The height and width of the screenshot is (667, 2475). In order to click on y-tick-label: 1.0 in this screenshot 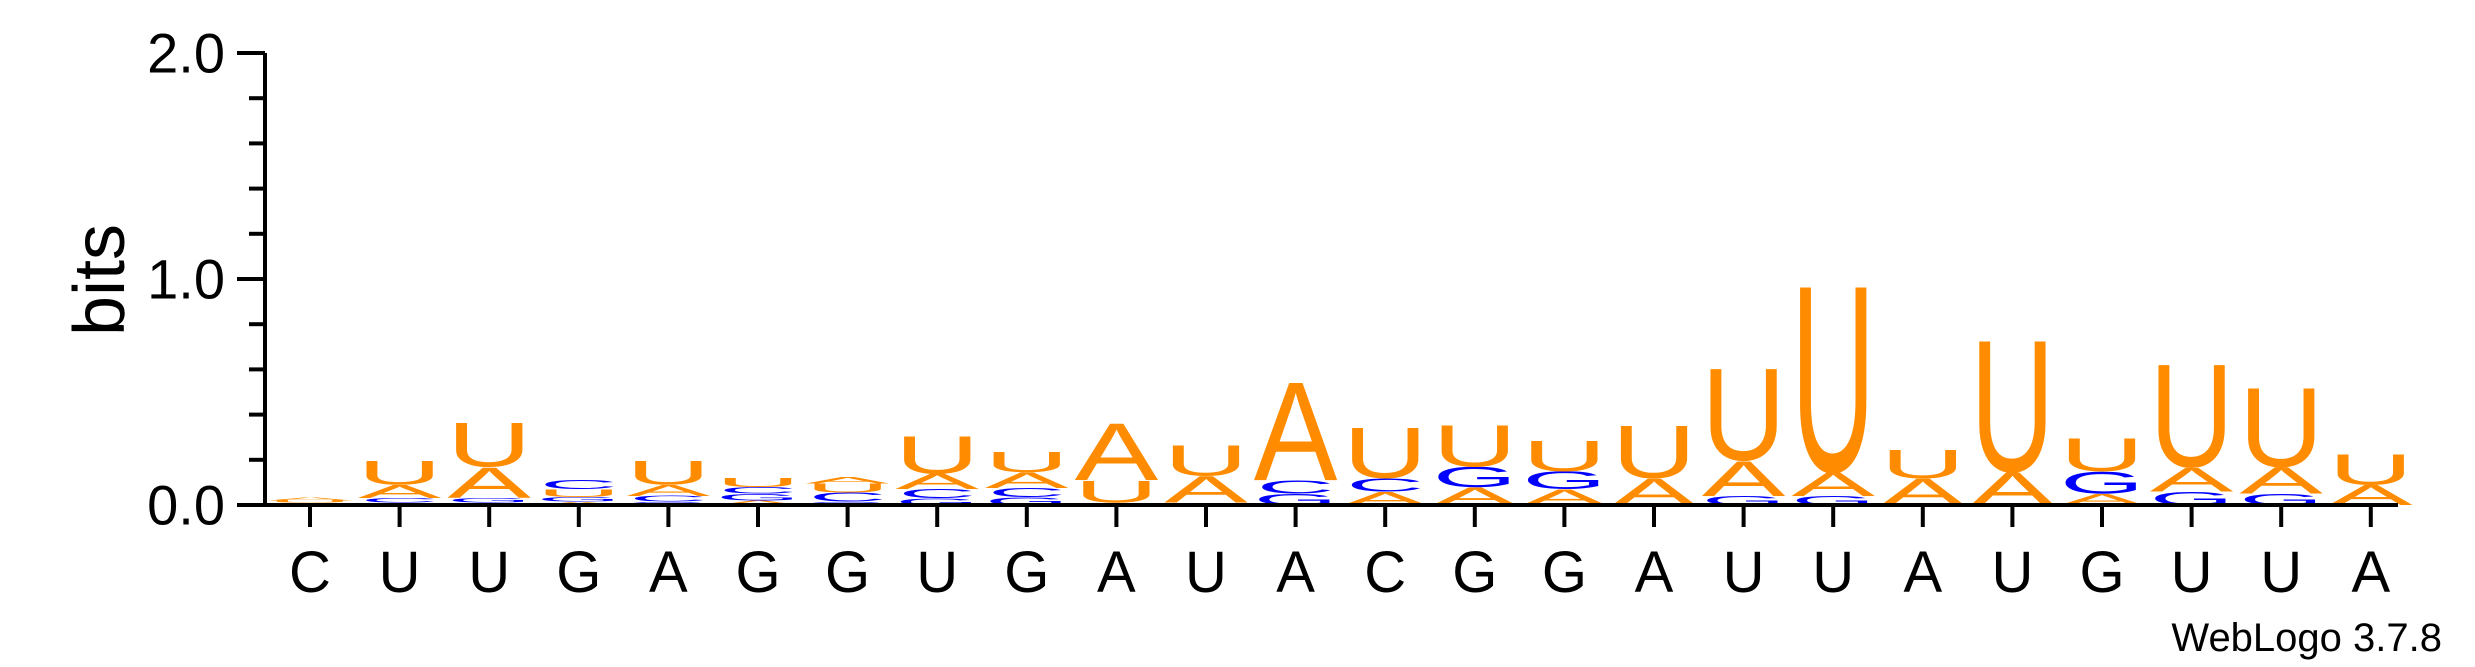, I will do `click(186, 279)`.